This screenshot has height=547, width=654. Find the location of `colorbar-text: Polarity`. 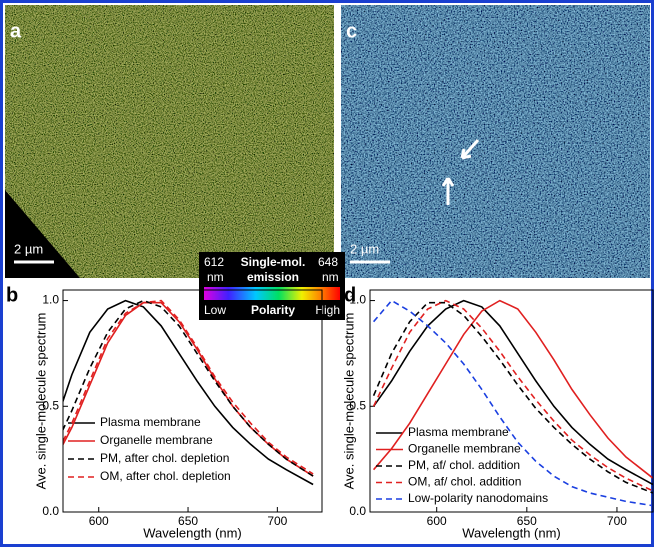

colorbar-text: Polarity is located at coordinates (273, 310).